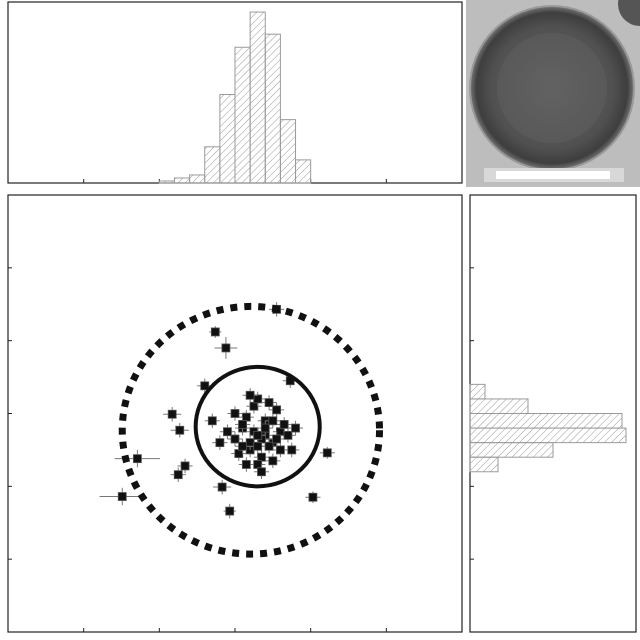 This screenshot has width=640, height=640. Describe the element at coordinates (553, 93) in the screenshot. I see `inset-image` at that location.